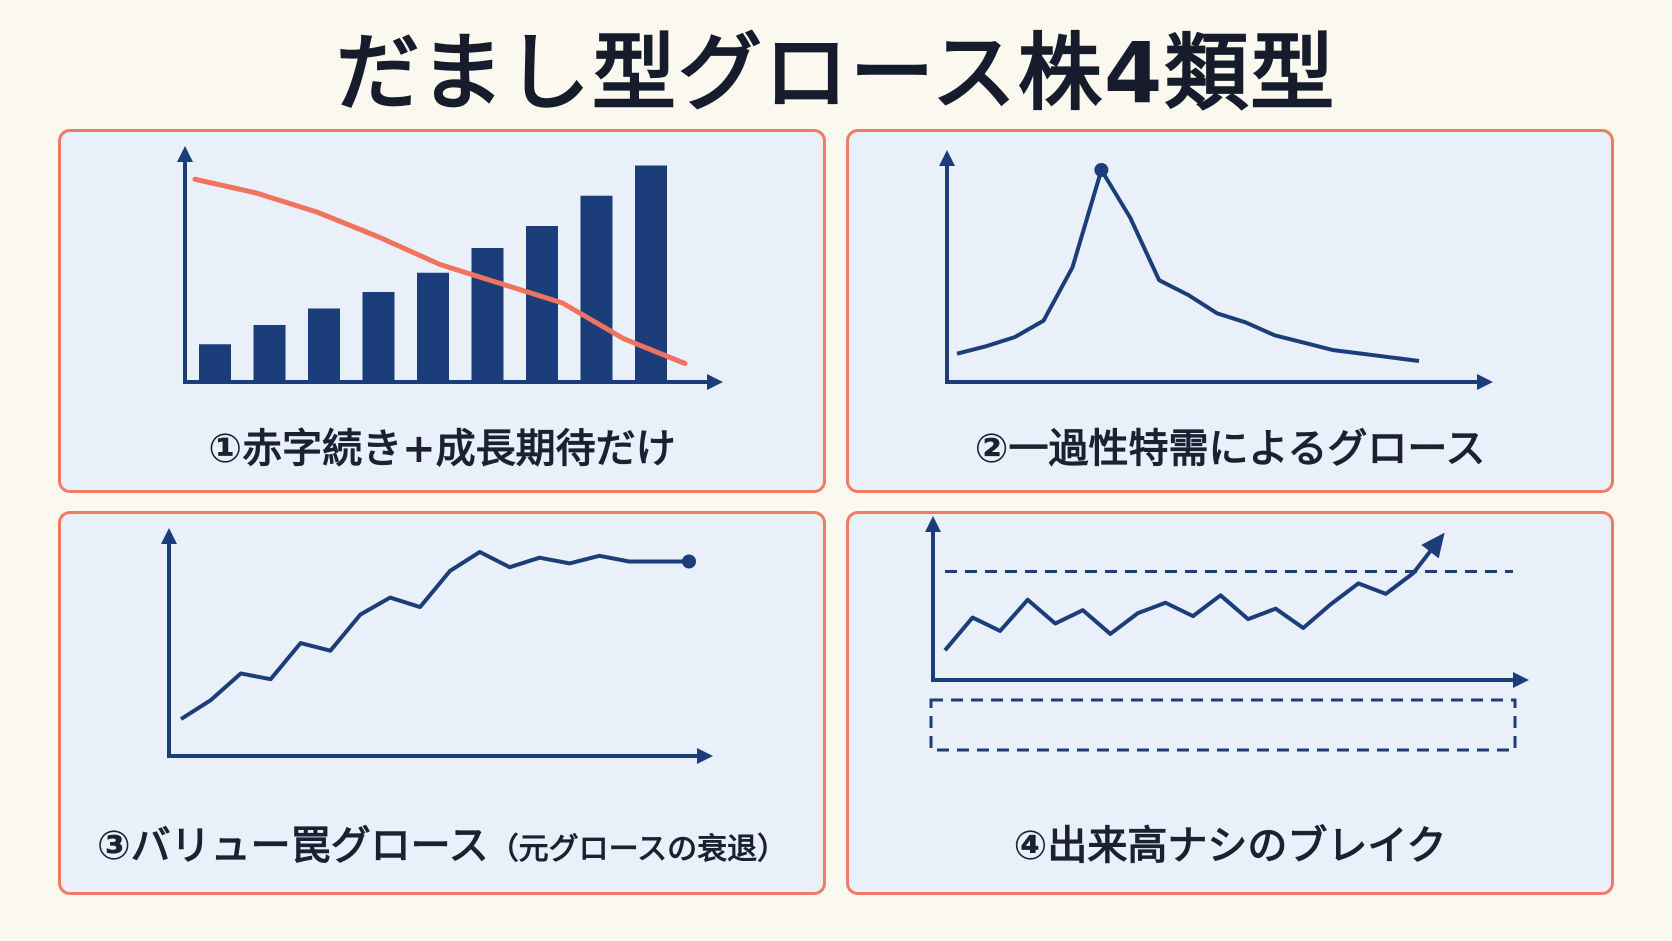 The width and height of the screenshot is (1672, 941). I want to click on empty-volume-box, so click(1223, 725).